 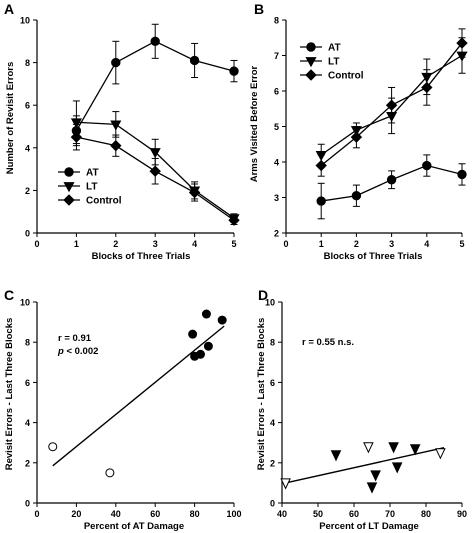 What do you see at coordinates (426, 244) in the screenshot?
I see `panel-b-x-tick-label: 4` at bounding box center [426, 244].